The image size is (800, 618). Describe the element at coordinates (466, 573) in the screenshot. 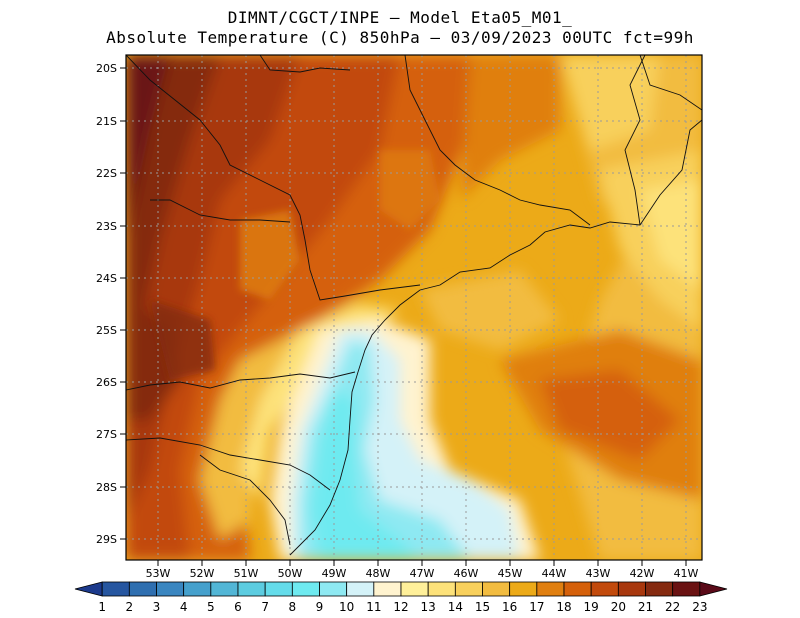

I see `lon-label-46w: 46W` at that location.